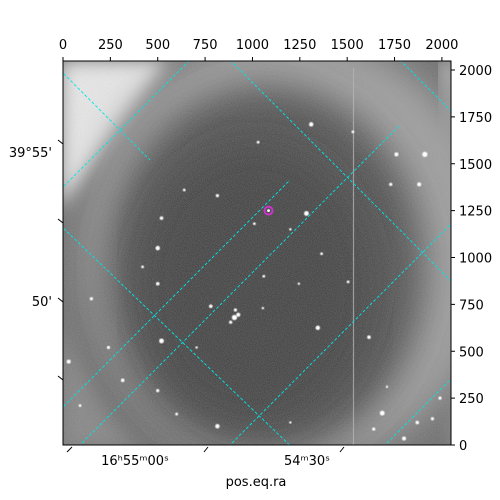  What do you see at coordinates (110, 45) in the screenshot?
I see `x-tick-label: 250` at bounding box center [110, 45].